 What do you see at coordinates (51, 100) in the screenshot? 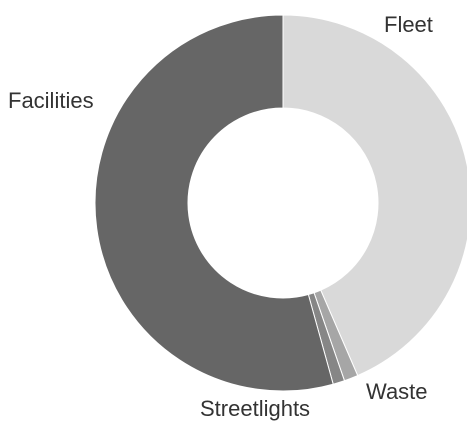
I see `slice-label-facilities: Facilities` at bounding box center [51, 100].